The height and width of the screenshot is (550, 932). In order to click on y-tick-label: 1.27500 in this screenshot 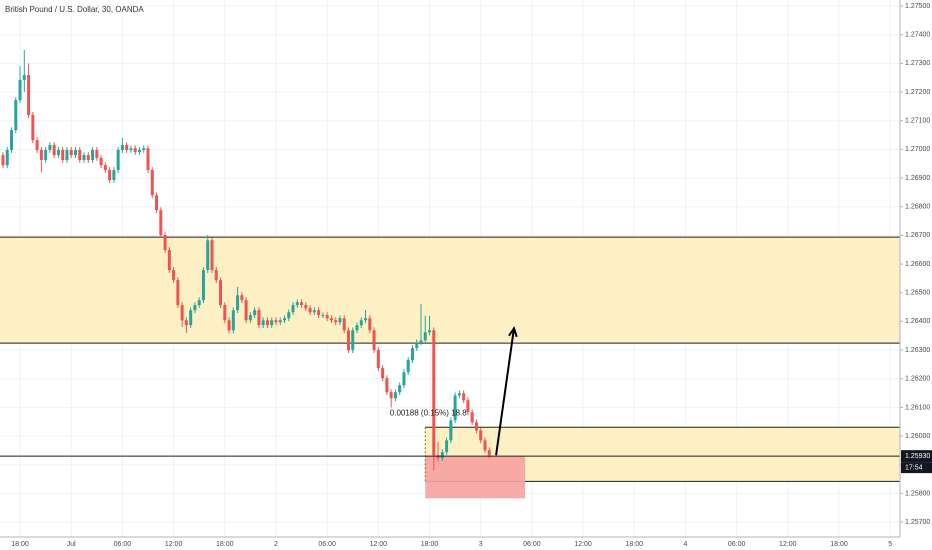, I will do `click(917, 6)`.